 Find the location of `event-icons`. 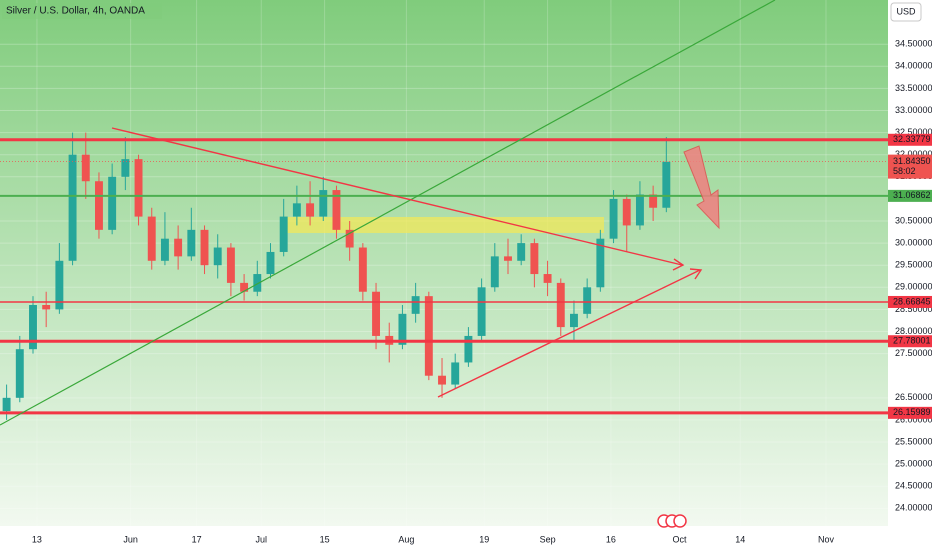

event-icons is located at coordinates (672, 521).